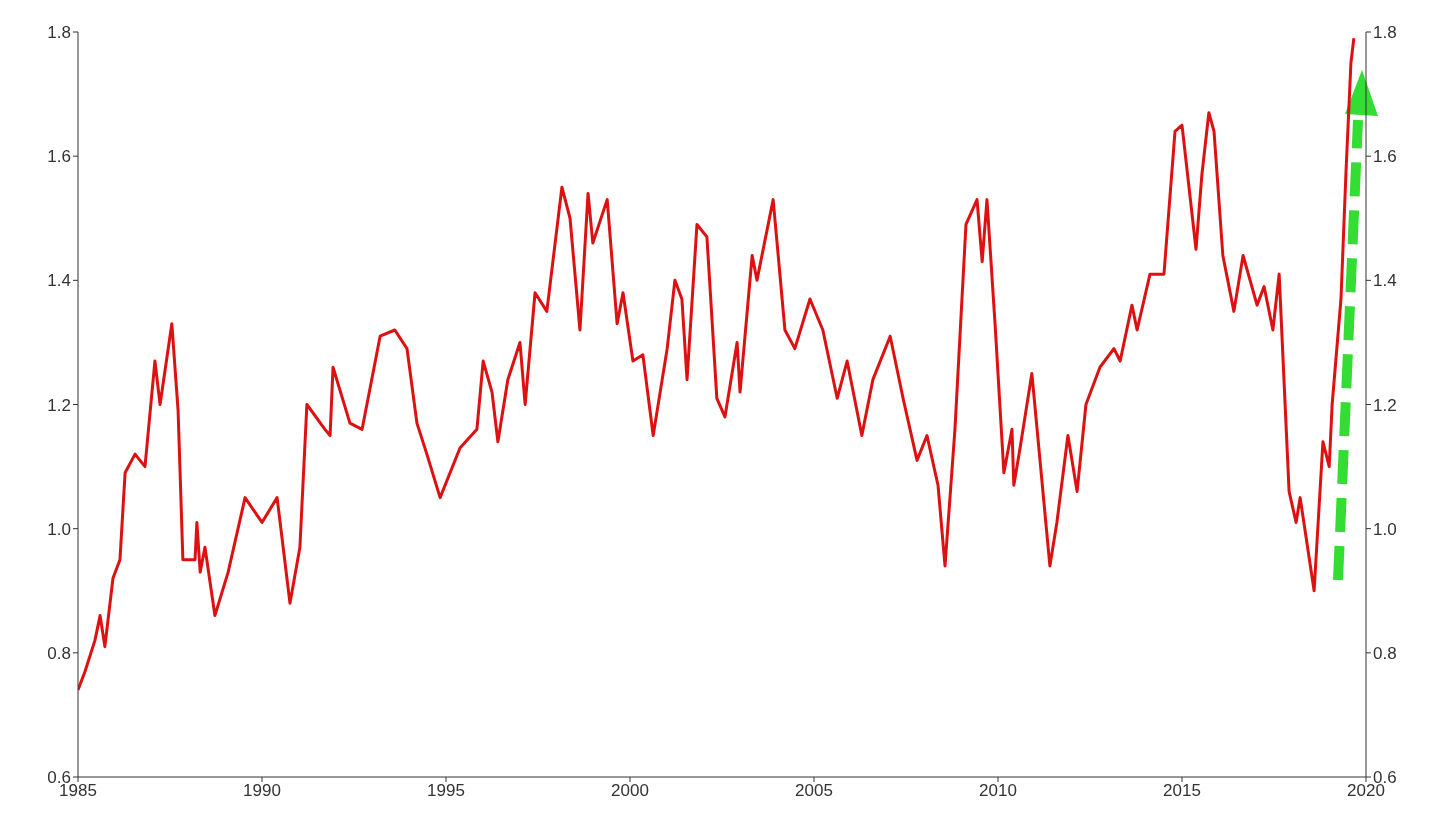 This screenshot has height=815, width=1431. What do you see at coordinates (630, 791) in the screenshot?
I see `x-tick-label: 2000` at bounding box center [630, 791].